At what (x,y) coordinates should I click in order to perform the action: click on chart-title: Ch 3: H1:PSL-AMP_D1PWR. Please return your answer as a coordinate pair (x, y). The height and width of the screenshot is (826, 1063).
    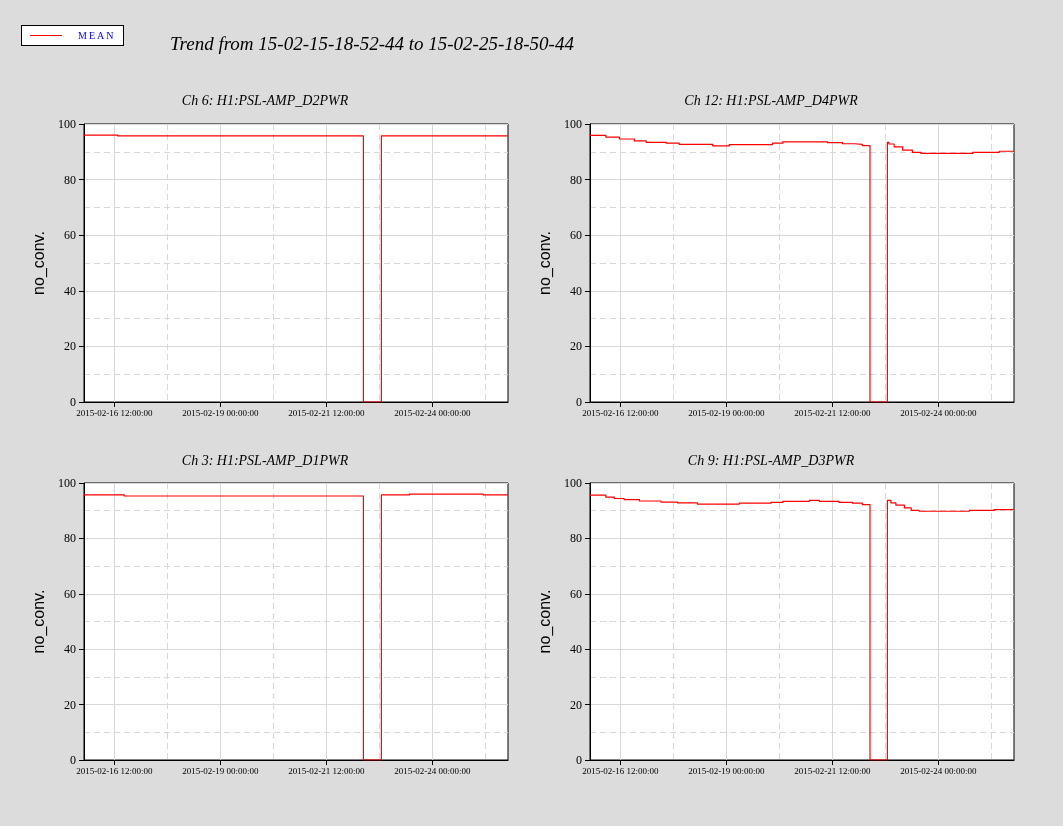
    Looking at the image, I should click on (265, 460).